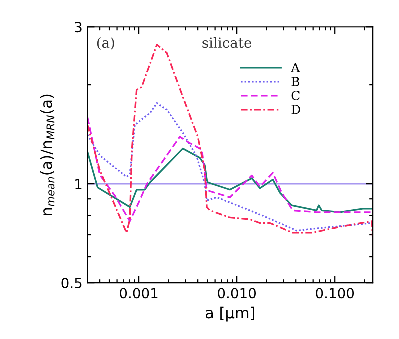 This screenshot has width=399, height=339. Describe the element at coordinates (335, 293) in the screenshot. I see `x-tick-label: 0.100` at that location.